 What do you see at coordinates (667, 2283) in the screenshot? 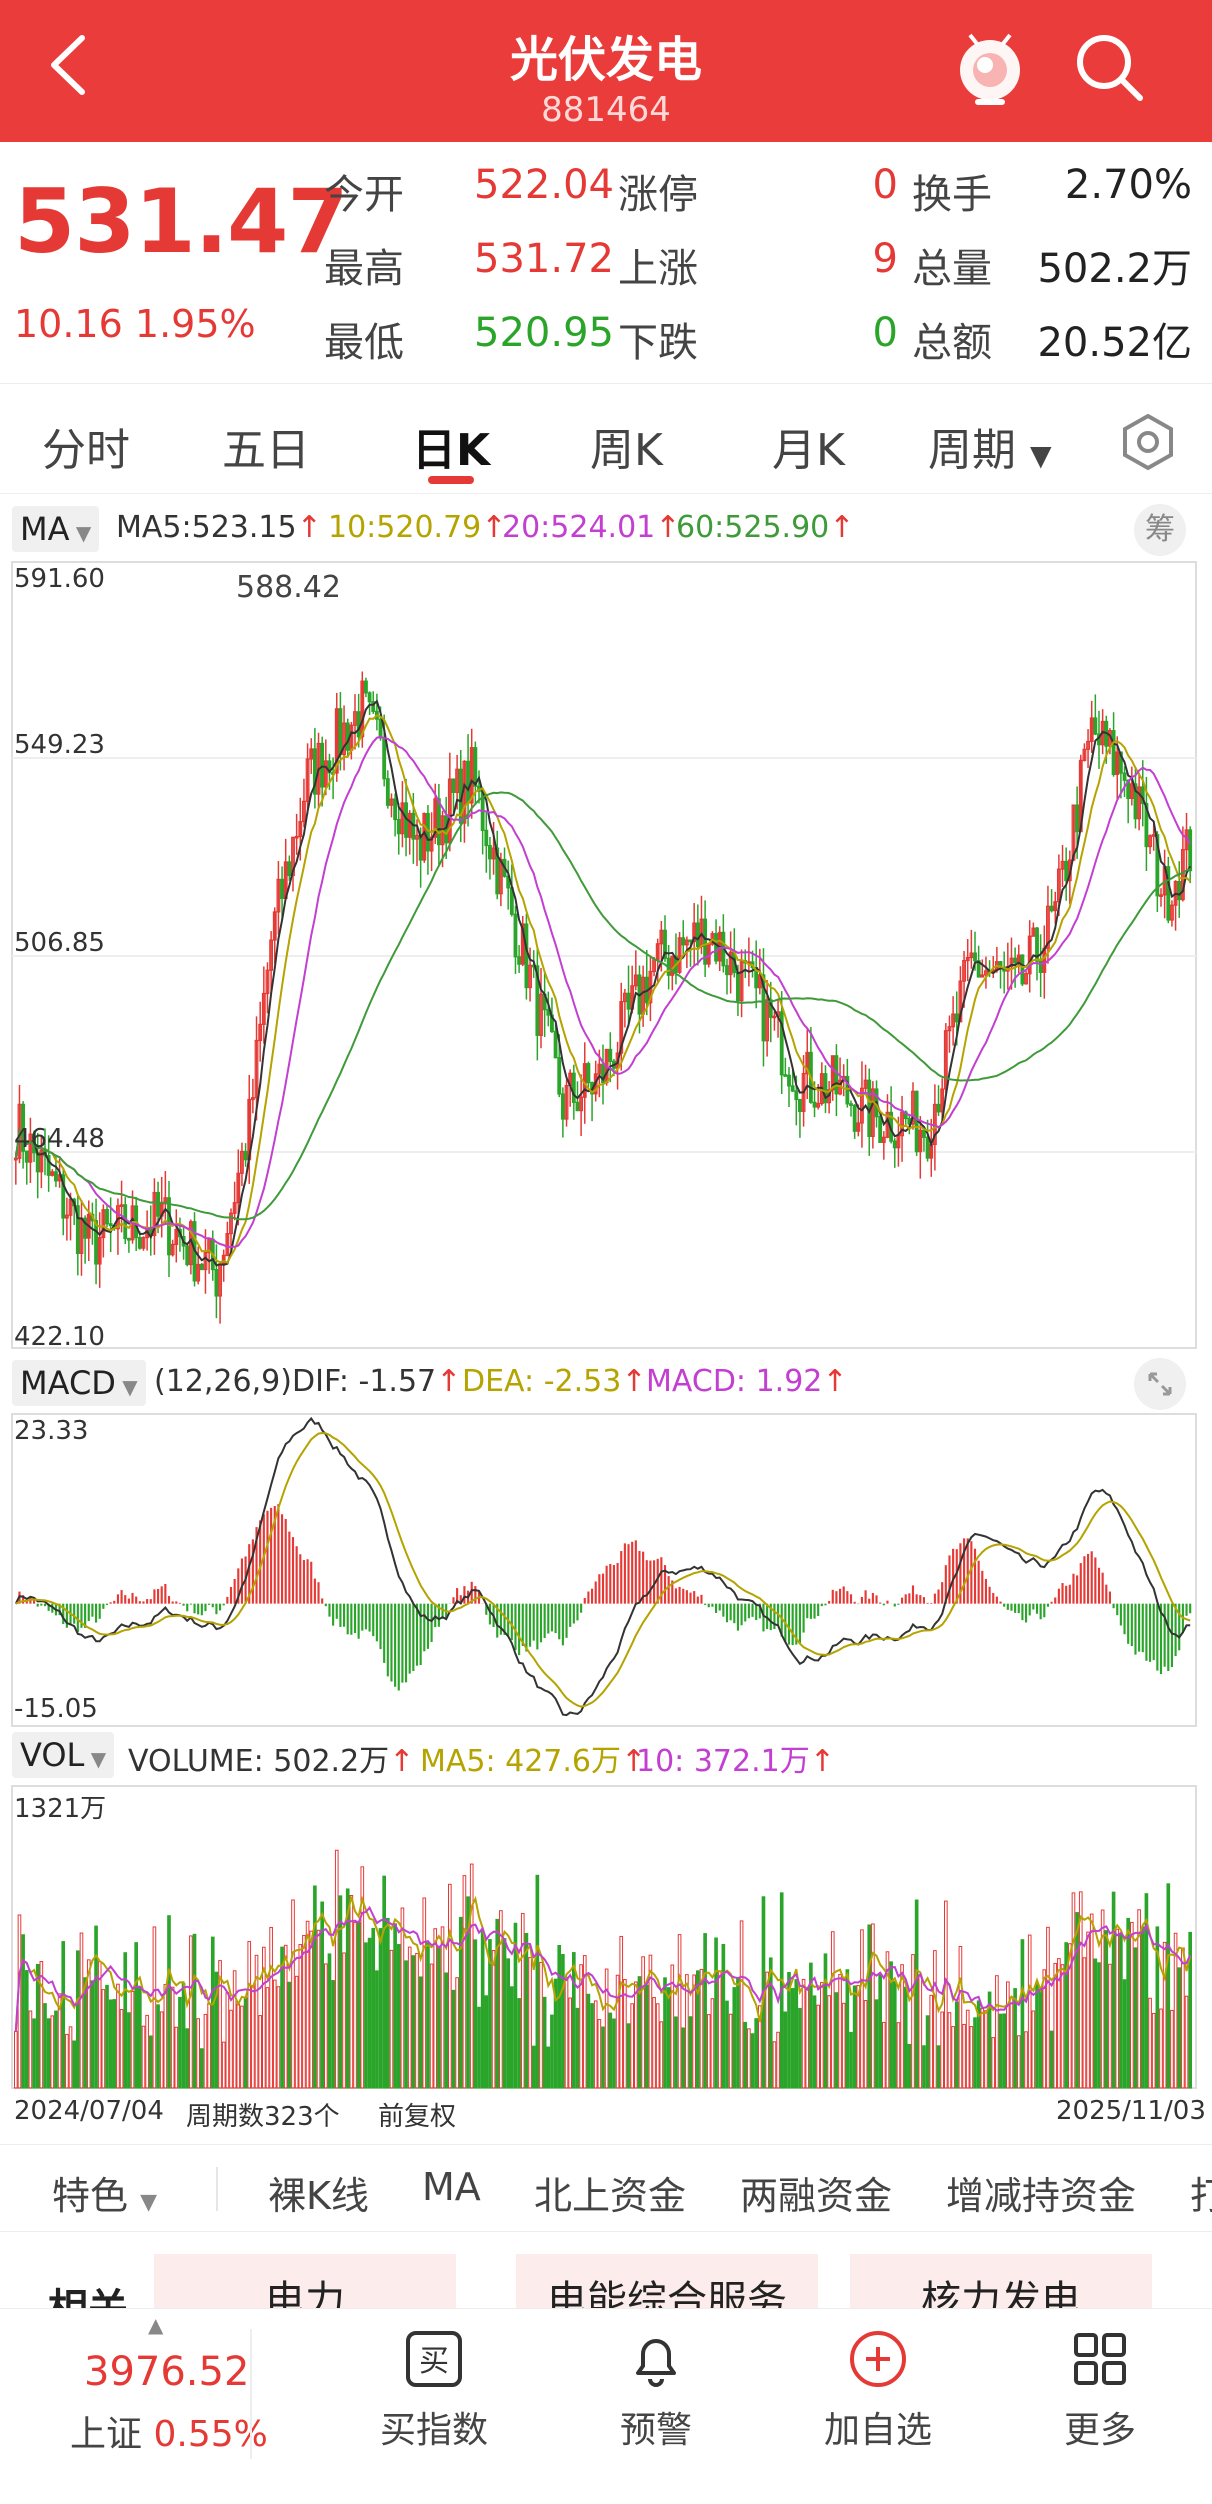
I see `related-tag: 电能综合服务` at bounding box center [667, 2283].